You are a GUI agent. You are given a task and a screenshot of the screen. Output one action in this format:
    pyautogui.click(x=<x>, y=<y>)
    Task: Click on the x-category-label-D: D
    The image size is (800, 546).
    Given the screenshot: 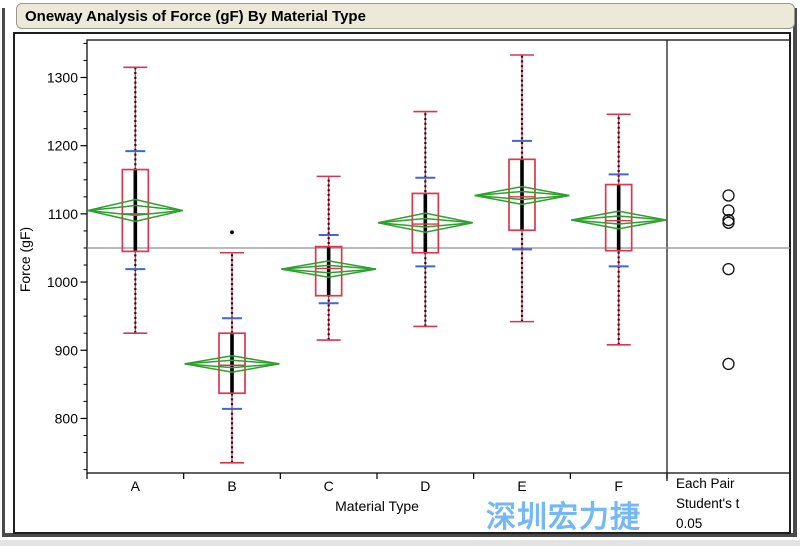 What is the action you would take?
    pyautogui.click(x=425, y=486)
    